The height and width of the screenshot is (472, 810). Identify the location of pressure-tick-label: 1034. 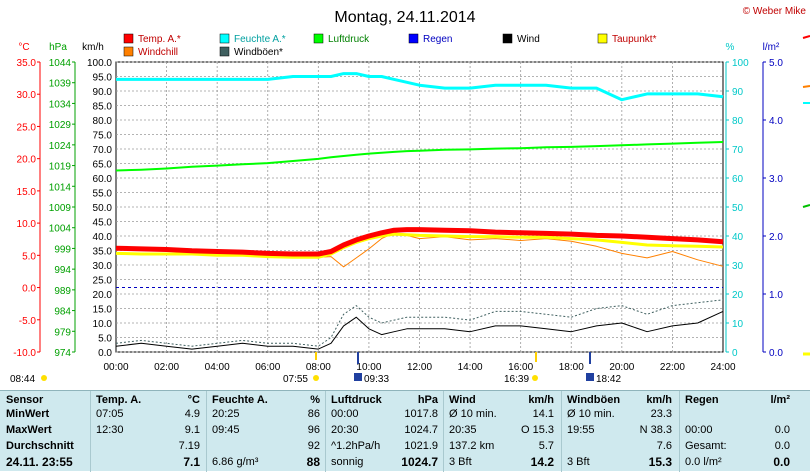
(60, 104).